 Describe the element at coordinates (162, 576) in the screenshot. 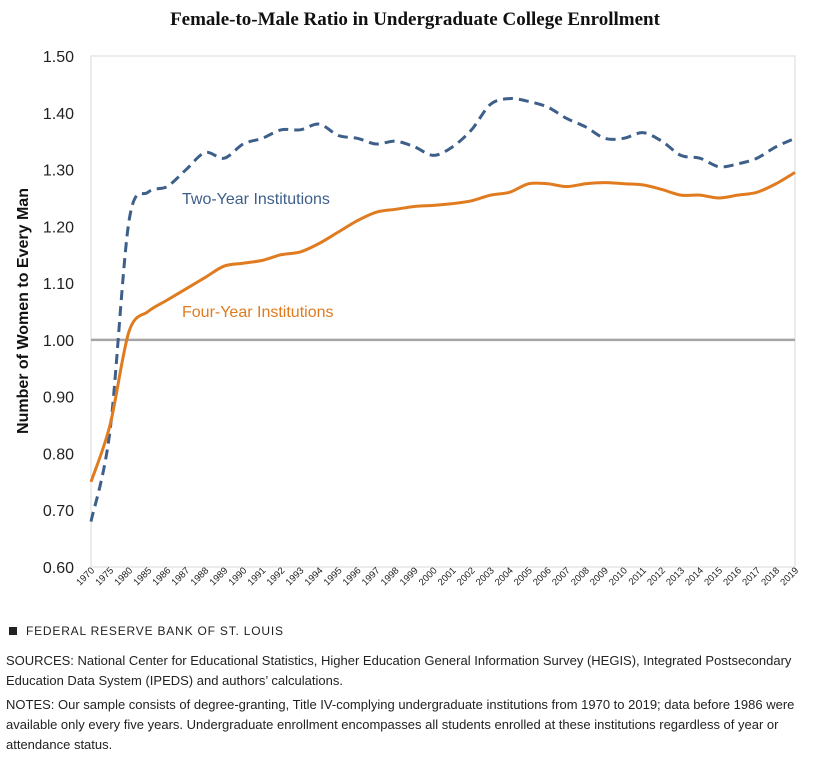

I see `x-tick-label: 1986` at that location.